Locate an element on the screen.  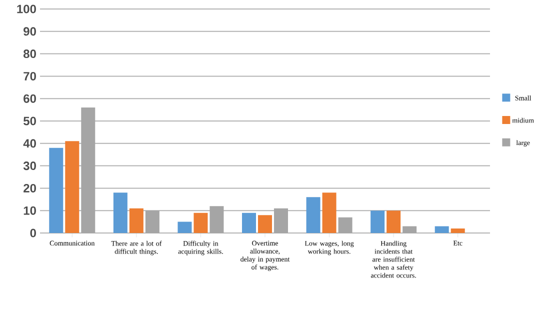
y-tick-label: 0 is located at coordinates (33, 233).